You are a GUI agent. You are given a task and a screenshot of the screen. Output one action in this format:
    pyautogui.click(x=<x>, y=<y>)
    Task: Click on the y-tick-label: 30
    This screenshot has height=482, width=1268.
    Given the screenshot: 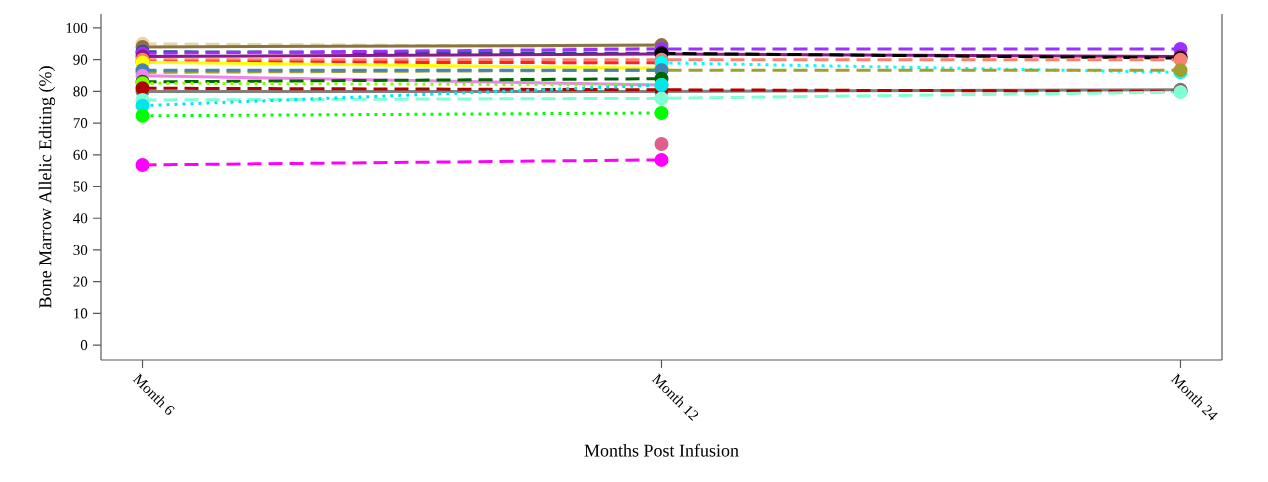 What is the action you would take?
    pyautogui.click(x=80, y=250)
    